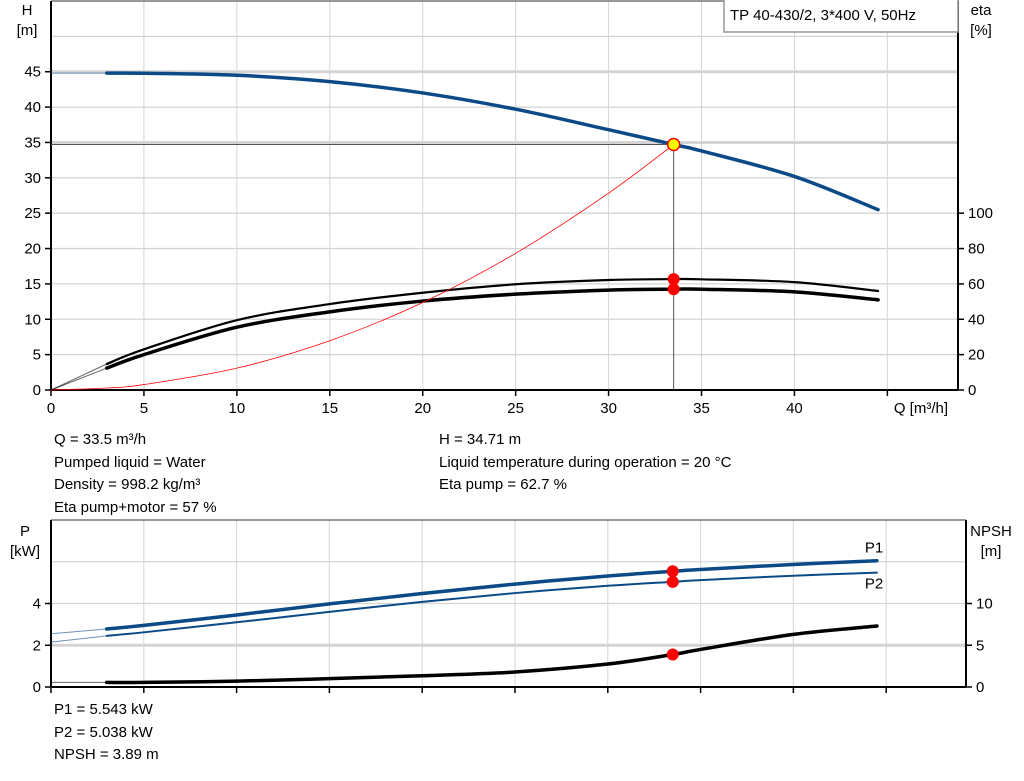  I want to click on y-tick-label-right: 5, so click(980, 645).